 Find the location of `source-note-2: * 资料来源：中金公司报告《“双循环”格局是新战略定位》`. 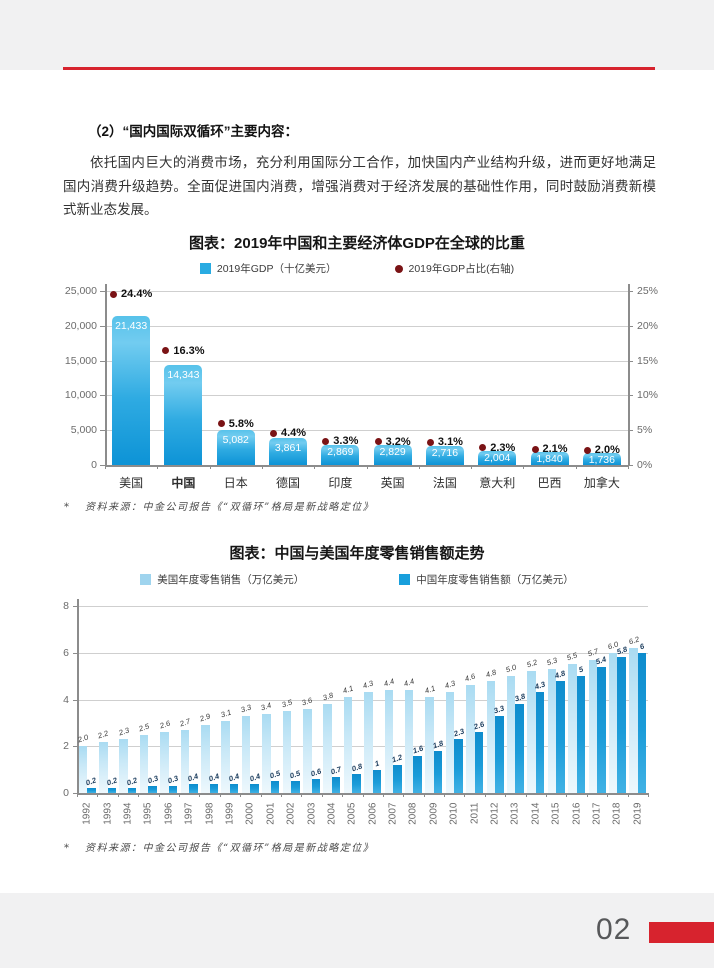

source-note-2: * 资料来源：中金公司报告《“双循环”格局是新战略定位》 is located at coordinates (219, 846).